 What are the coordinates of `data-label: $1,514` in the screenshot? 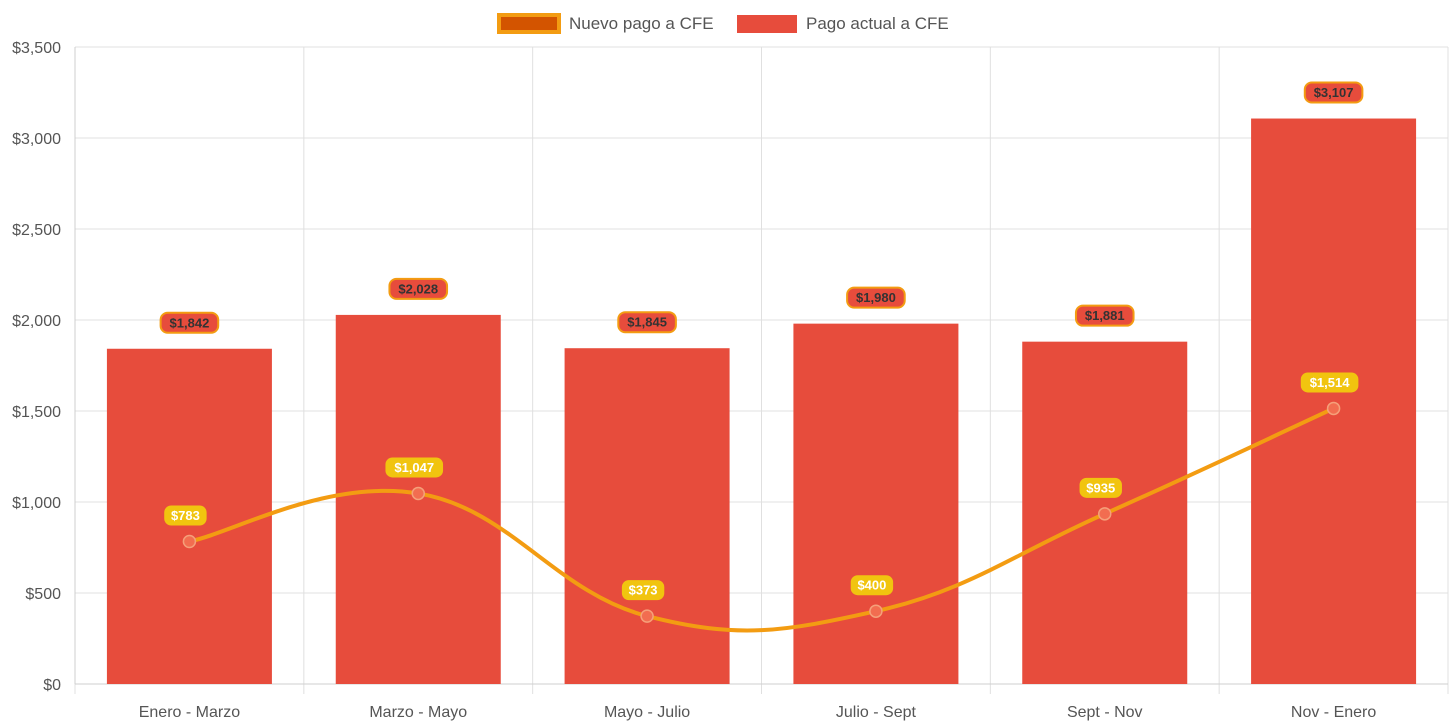 It's located at (1329, 382).